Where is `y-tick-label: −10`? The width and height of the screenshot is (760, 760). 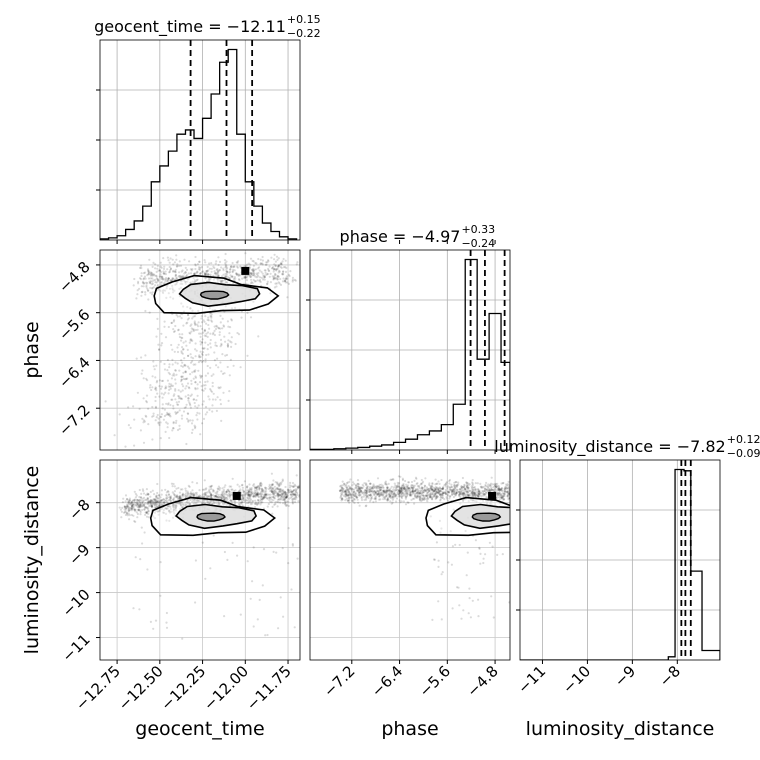
y-tick-label: −10 is located at coordinates (76, 603).